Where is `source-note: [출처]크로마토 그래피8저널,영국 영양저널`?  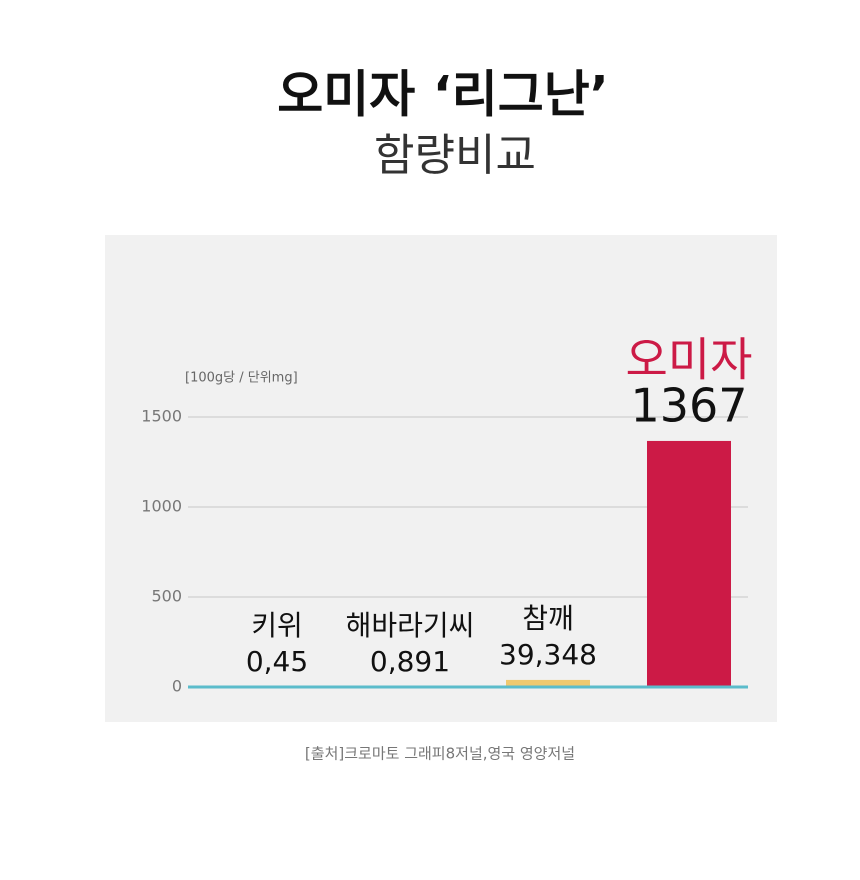
source-note: [출처]크로마토 그래피8저널,영국 영양저널 is located at coordinates (440, 754).